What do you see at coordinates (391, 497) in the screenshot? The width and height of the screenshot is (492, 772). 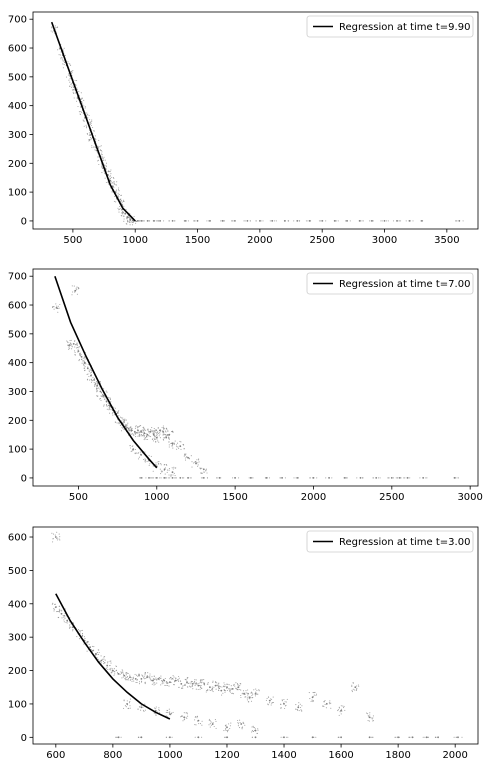 I see `x-tick-label: 2500` at bounding box center [391, 497].